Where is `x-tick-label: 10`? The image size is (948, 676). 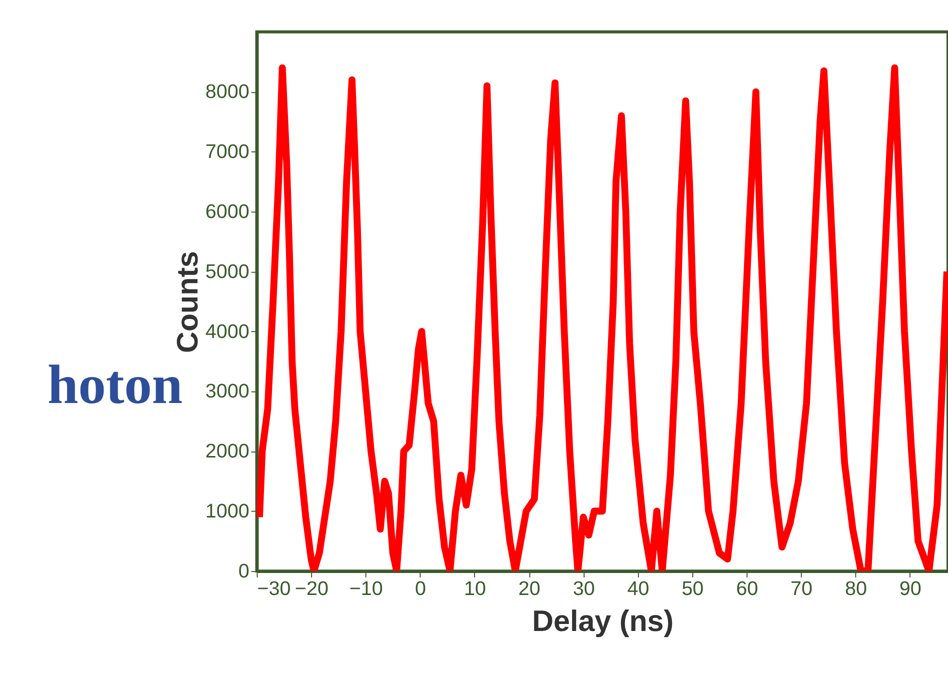
x-tick-label: 10 is located at coordinates (475, 589).